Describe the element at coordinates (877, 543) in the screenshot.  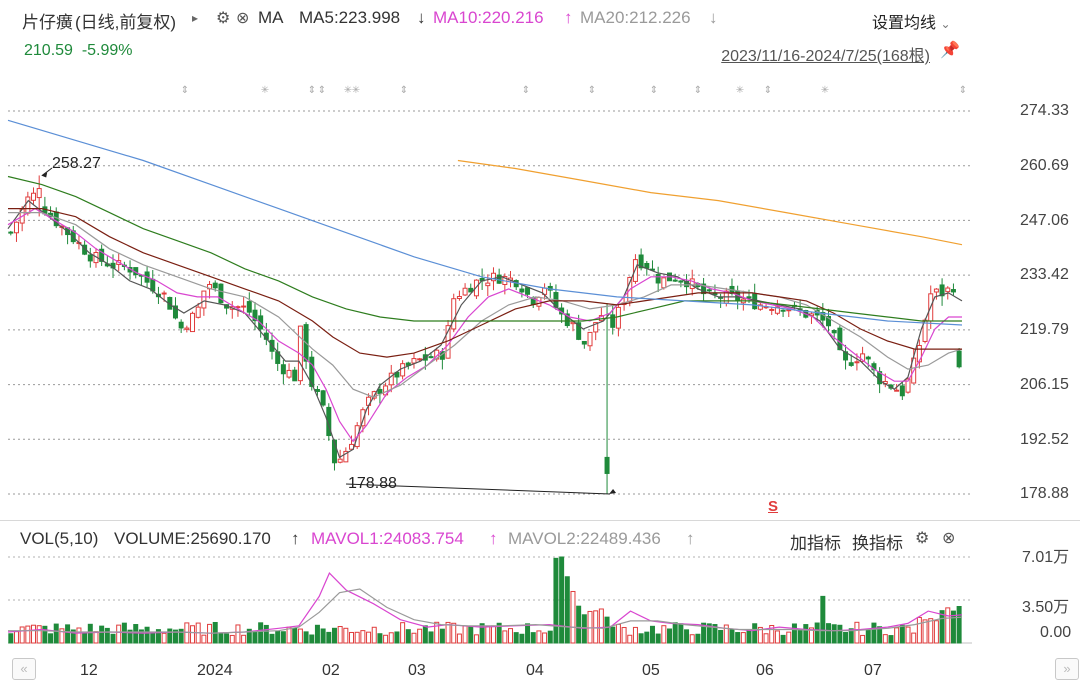
I see `switch-indicator-button: 换指标` at that location.